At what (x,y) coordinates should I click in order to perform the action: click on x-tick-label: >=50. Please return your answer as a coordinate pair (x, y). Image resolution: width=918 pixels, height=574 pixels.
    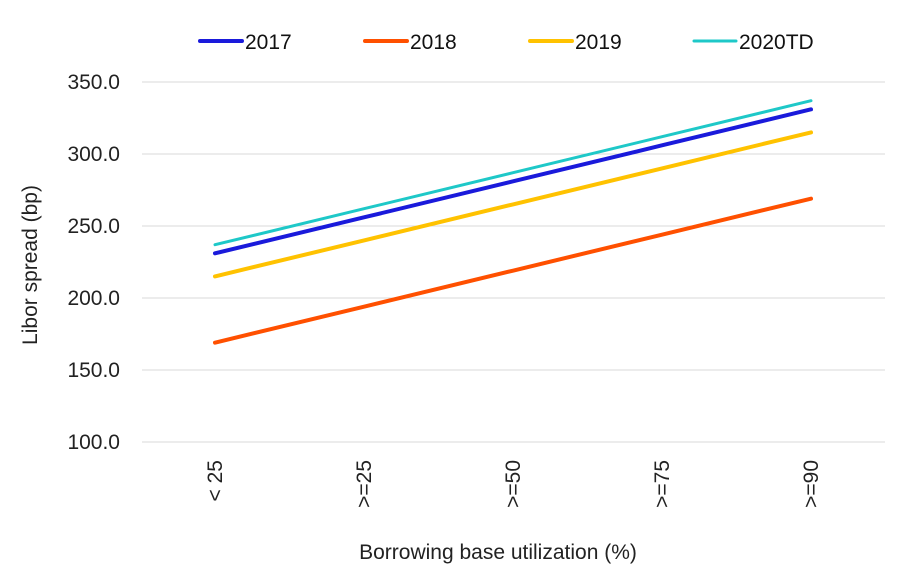
    Looking at the image, I should click on (513, 484).